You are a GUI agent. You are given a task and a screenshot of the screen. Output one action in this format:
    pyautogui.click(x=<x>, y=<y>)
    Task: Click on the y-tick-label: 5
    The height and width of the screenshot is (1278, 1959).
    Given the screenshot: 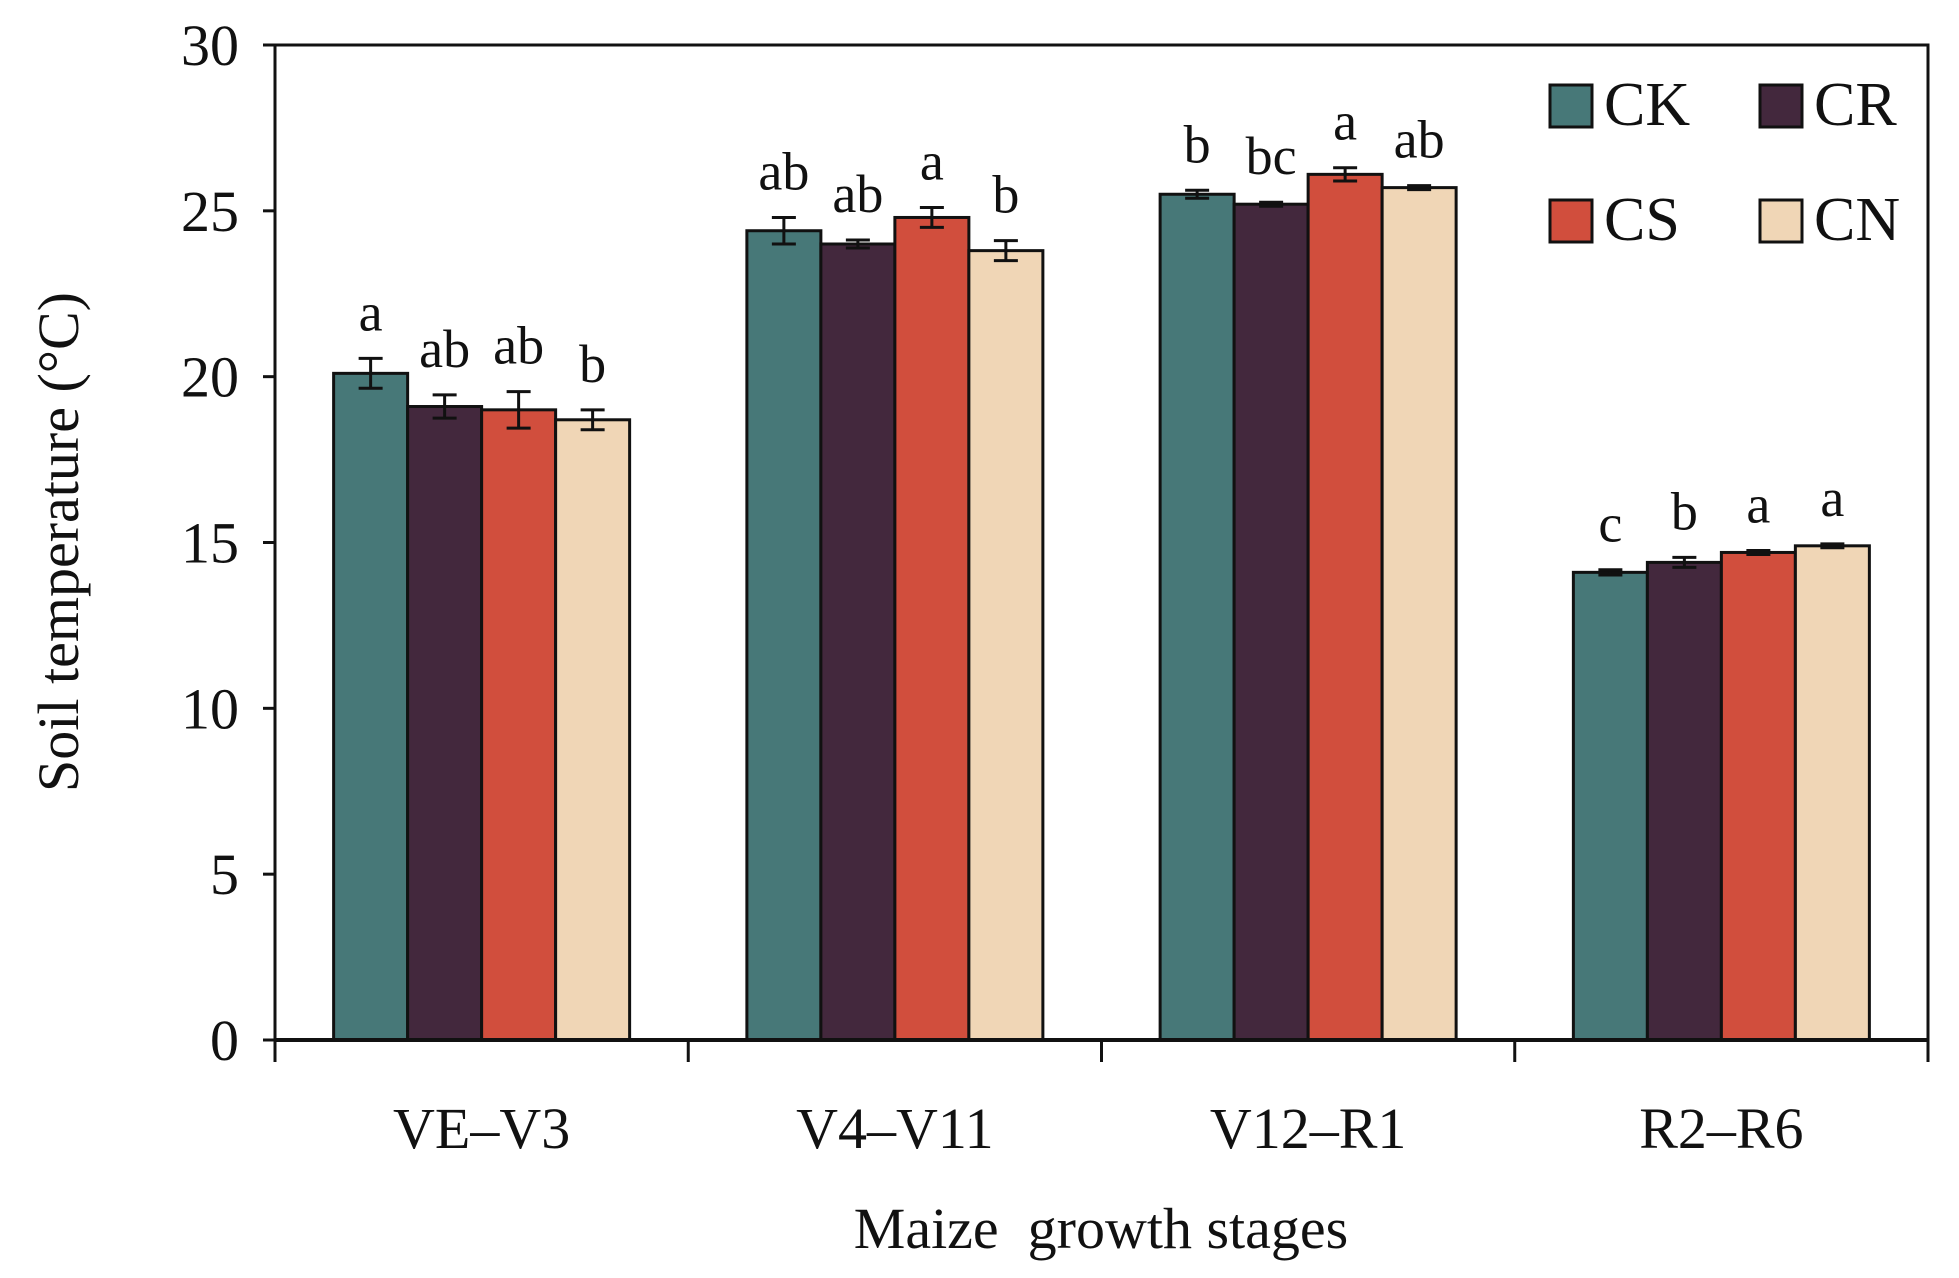 What is the action you would take?
    pyautogui.click(x=224, y=874)
    